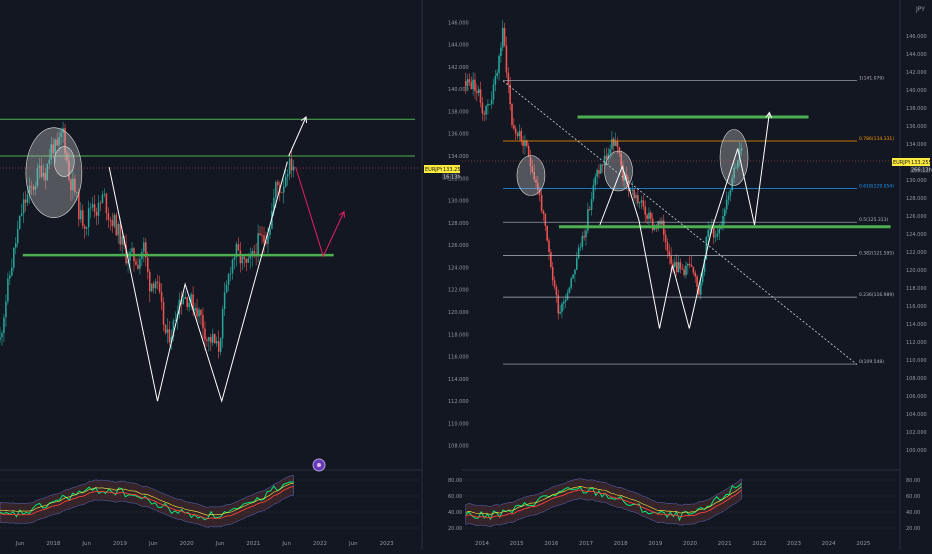  Describe the element at coordinates (669, 238) in the screenshot. I see `right-w-pattern` at that location.